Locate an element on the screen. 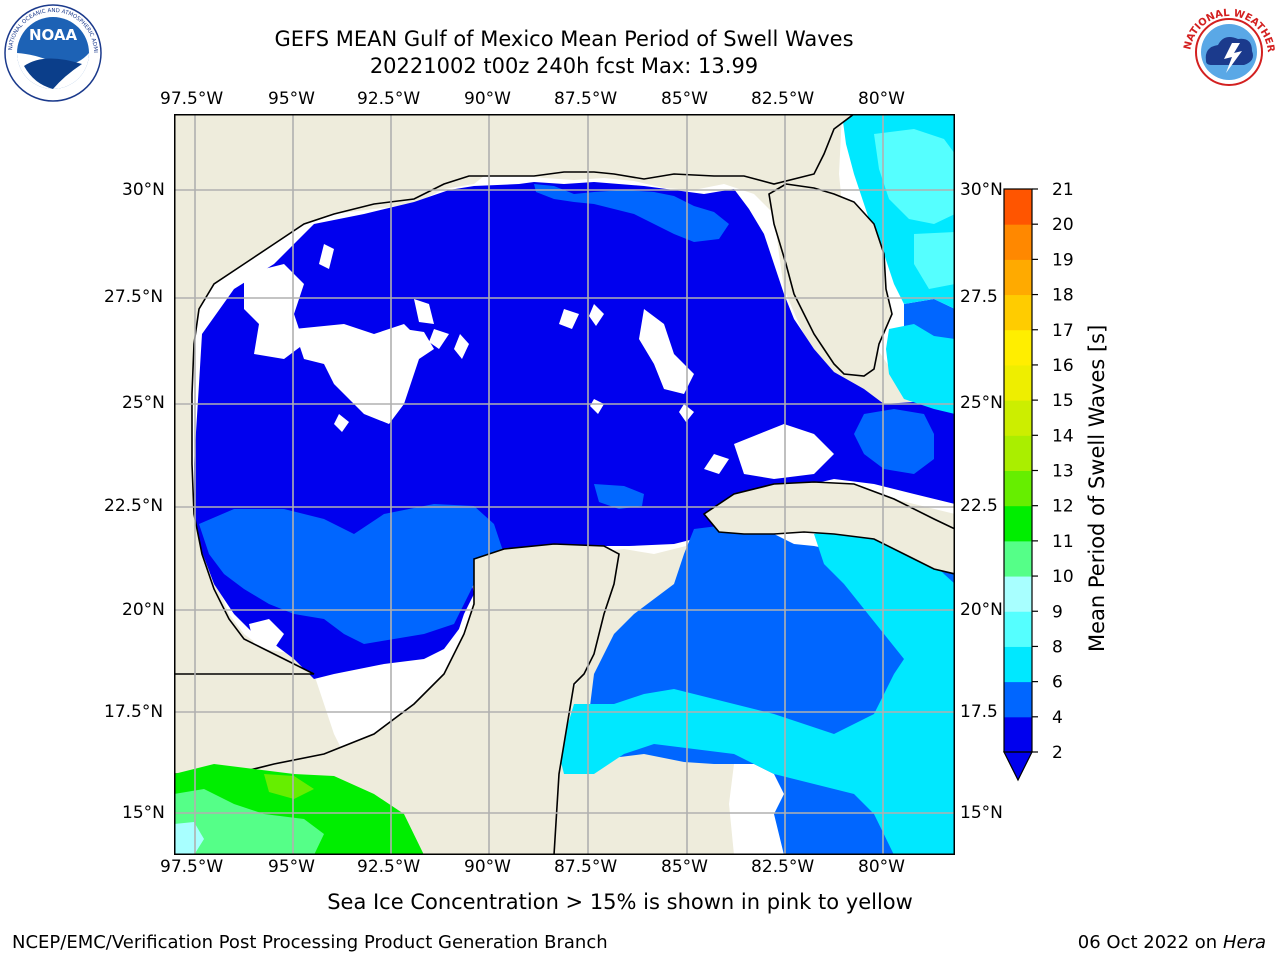  lat-label-left: 20°N is located at coordinates (143, 610).